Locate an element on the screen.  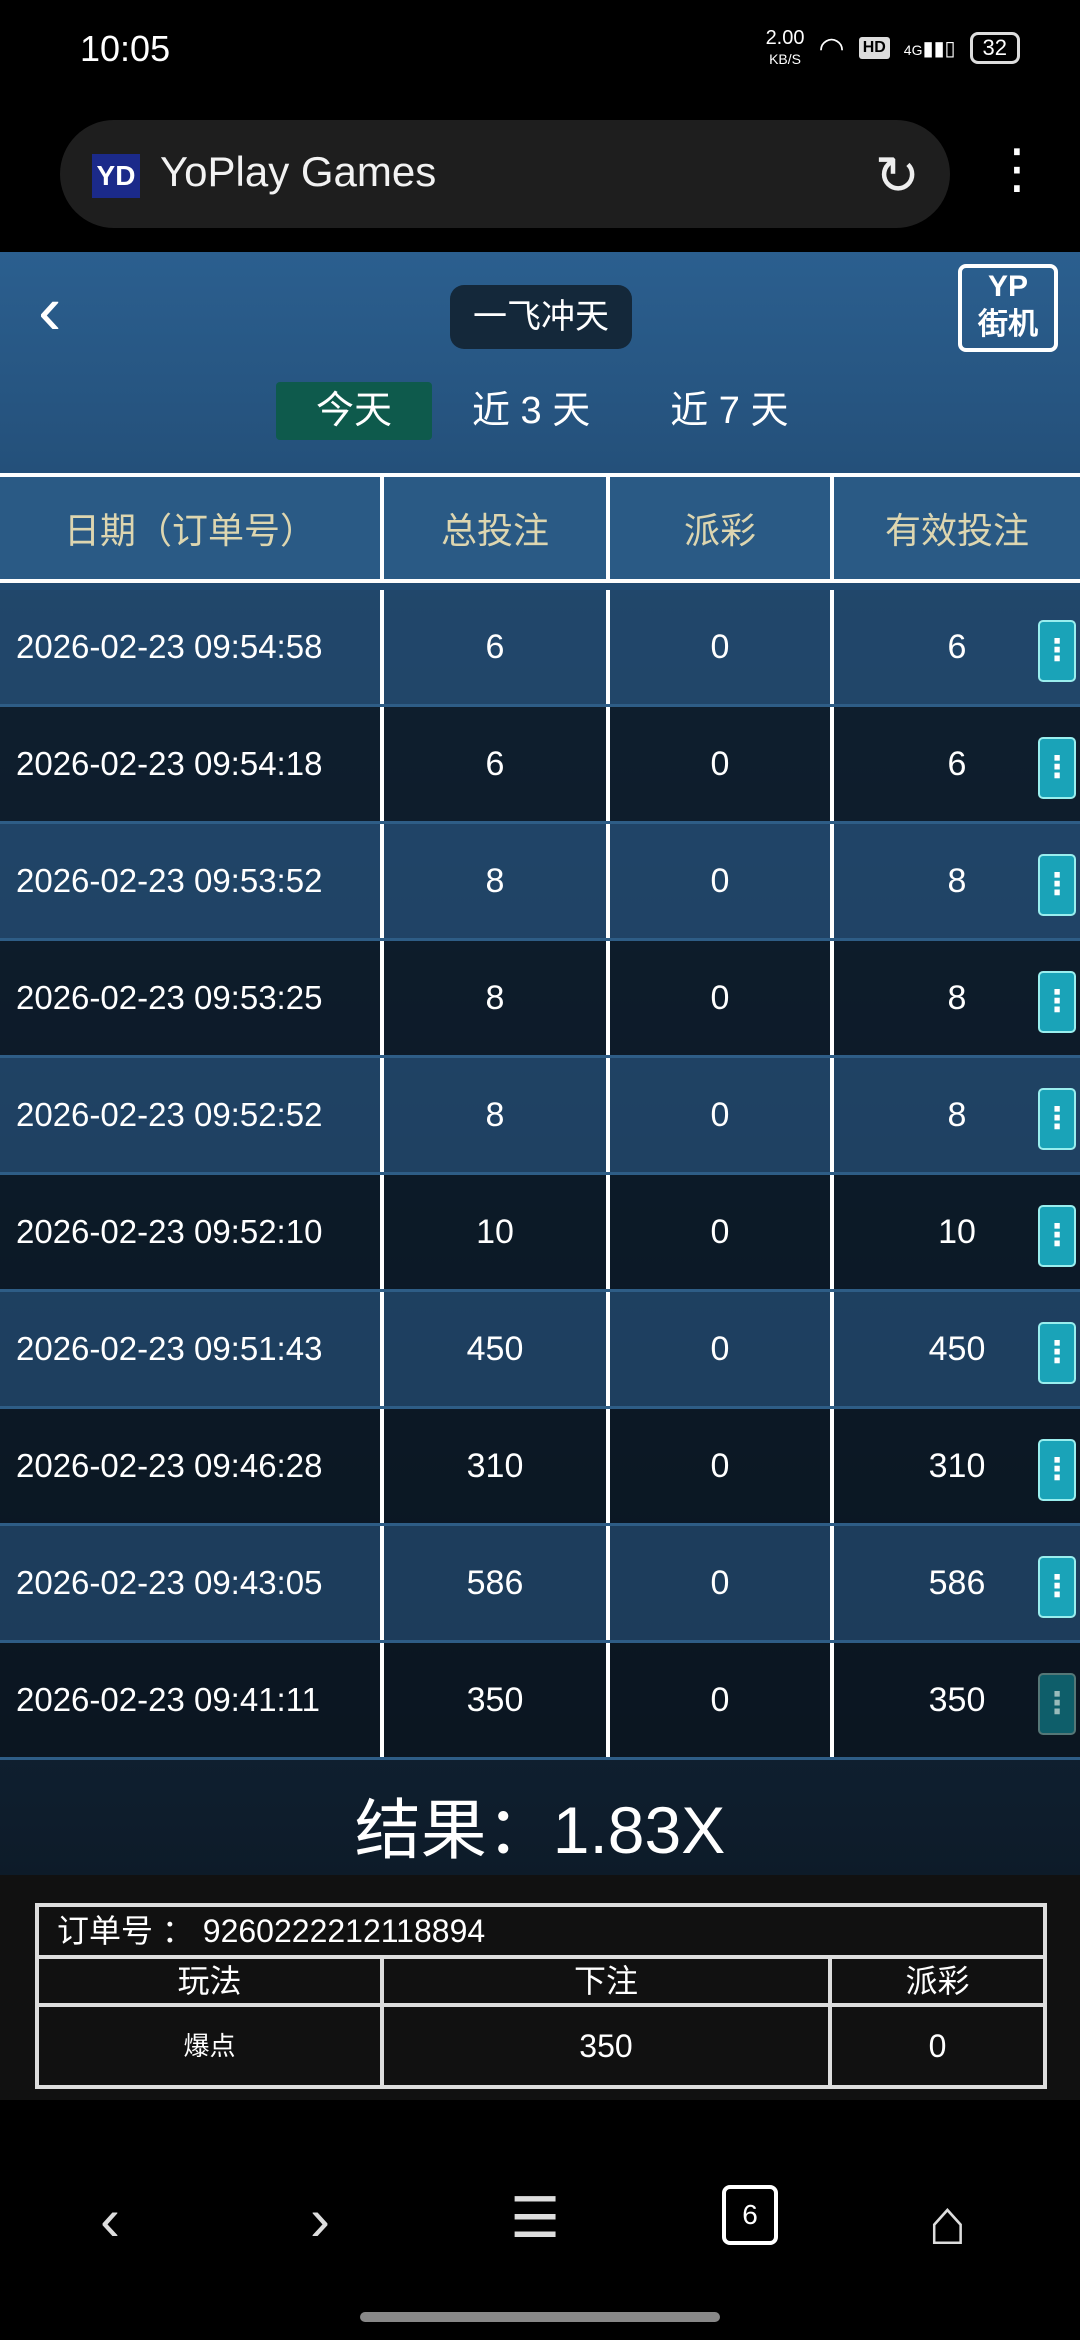
net-speed: 2.00 KB/S is located at coordinates (785, 48).